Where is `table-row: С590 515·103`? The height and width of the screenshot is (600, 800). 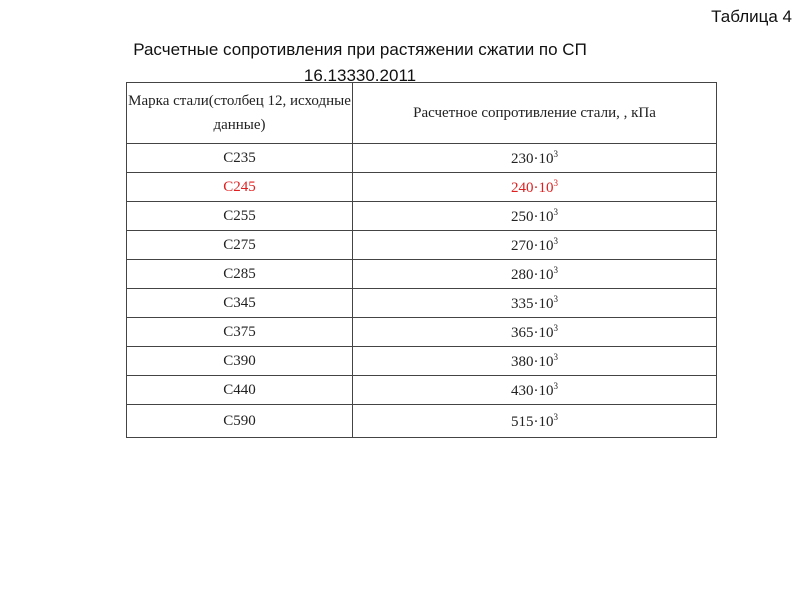 table-row: С590 515·103 is located at coordinates (421, 421).